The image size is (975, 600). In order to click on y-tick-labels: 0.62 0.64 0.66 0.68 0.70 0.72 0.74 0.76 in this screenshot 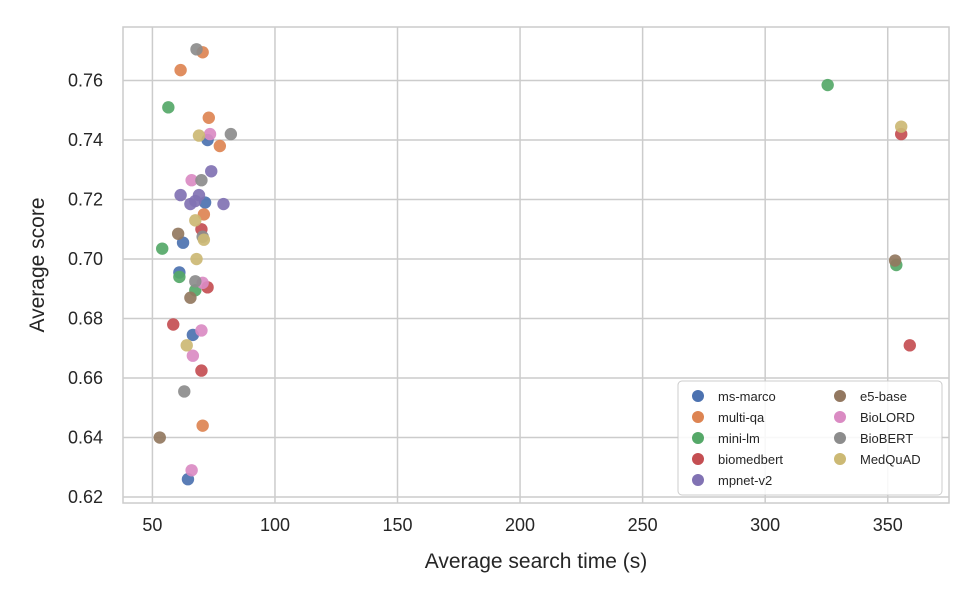, I will do `click(85, 289)`.